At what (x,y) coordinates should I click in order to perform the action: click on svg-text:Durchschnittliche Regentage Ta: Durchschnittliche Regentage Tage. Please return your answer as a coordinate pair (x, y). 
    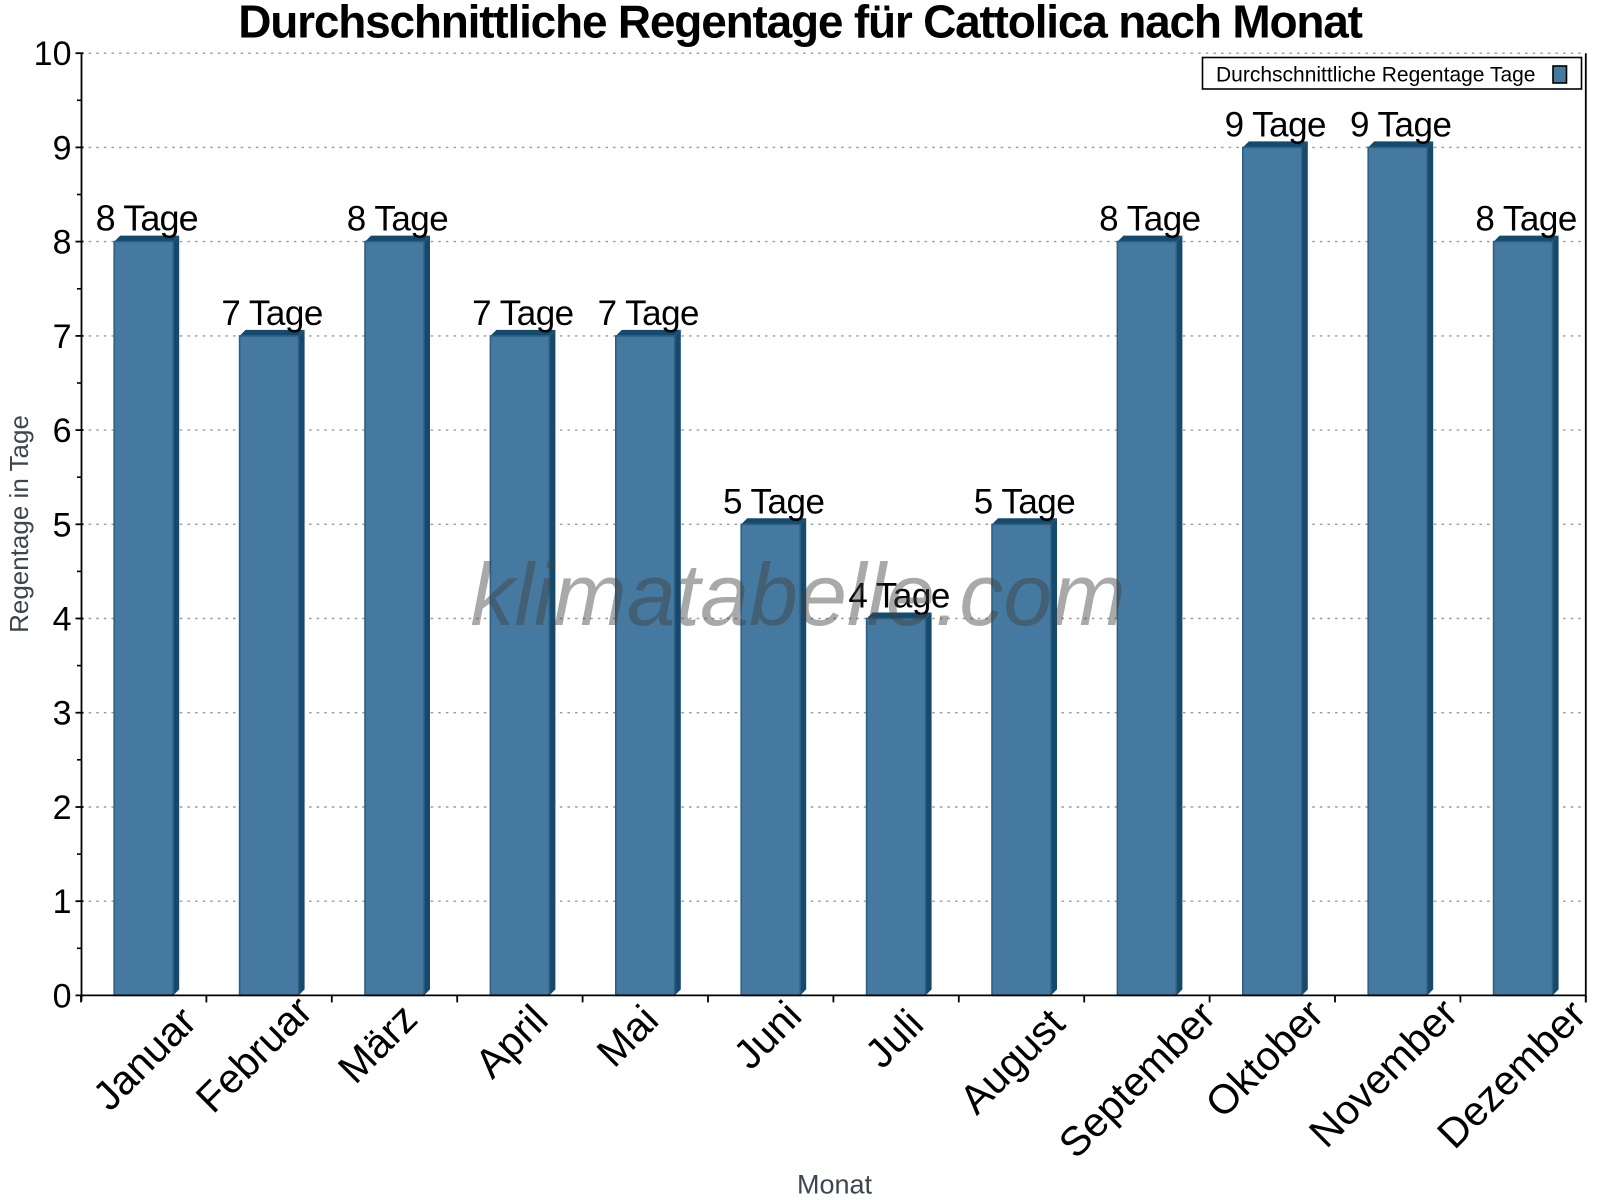
    Looking at the image, I should click on (1375, 75).